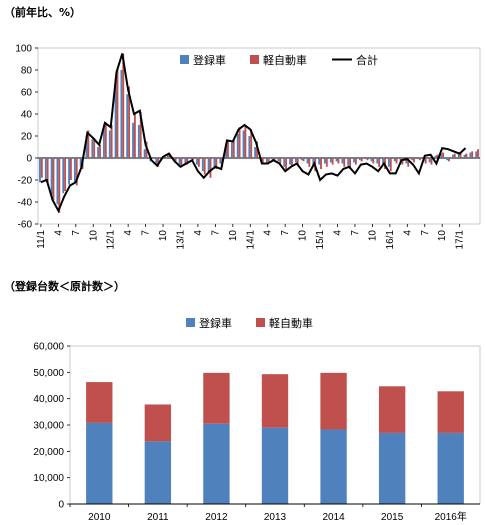 This screenshot has height=525, width=485. Describe the element at coordinates (209, 60) in the screenshot. I see `legend-label-registered: 登録車` at that location.